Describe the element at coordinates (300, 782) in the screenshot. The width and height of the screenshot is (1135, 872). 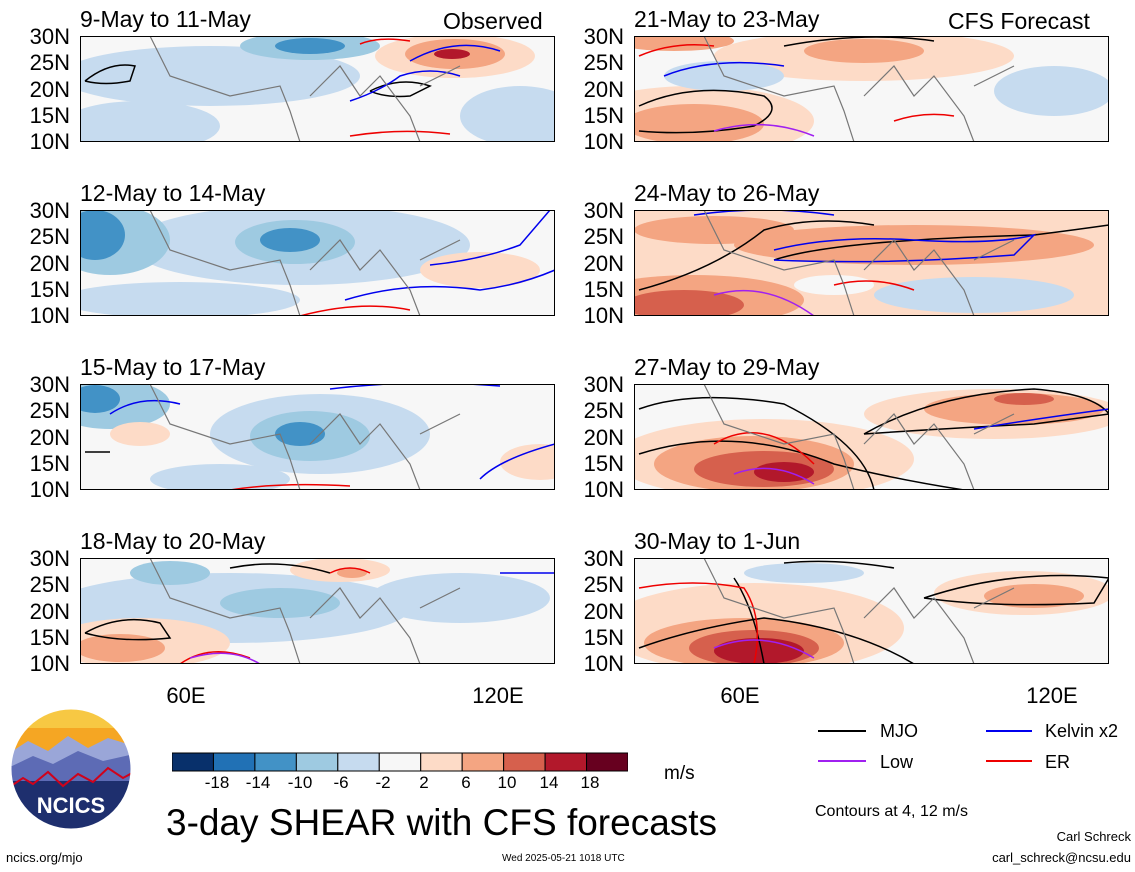
I see `colorbar-tick: -10` at that location.